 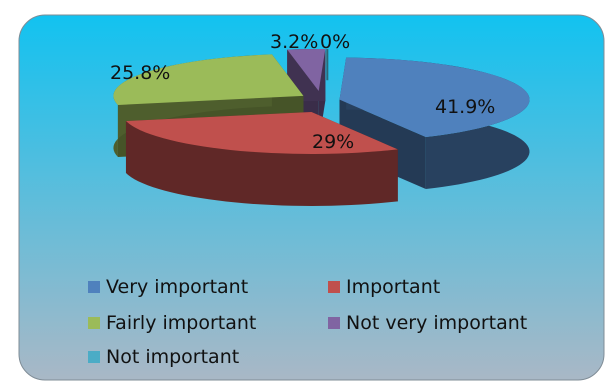 I want to click on legend-label: Not very important, so click(x=437, y=323).